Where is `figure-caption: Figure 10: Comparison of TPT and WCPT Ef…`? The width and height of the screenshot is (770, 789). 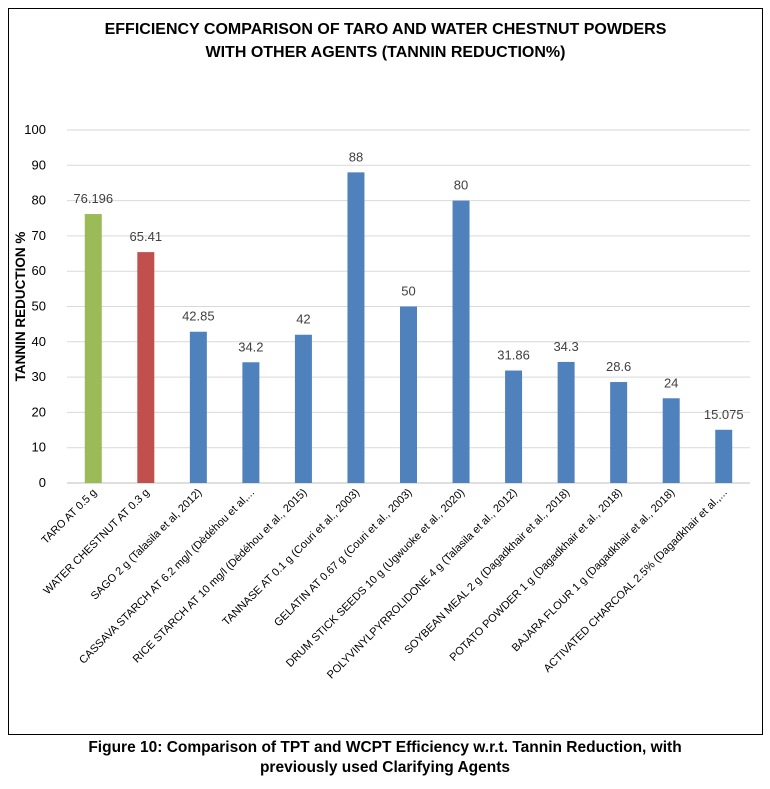
figure-caption: Figure 10: Comparison of TPT and WCPT Ef… is located at coordinates (385, 758).